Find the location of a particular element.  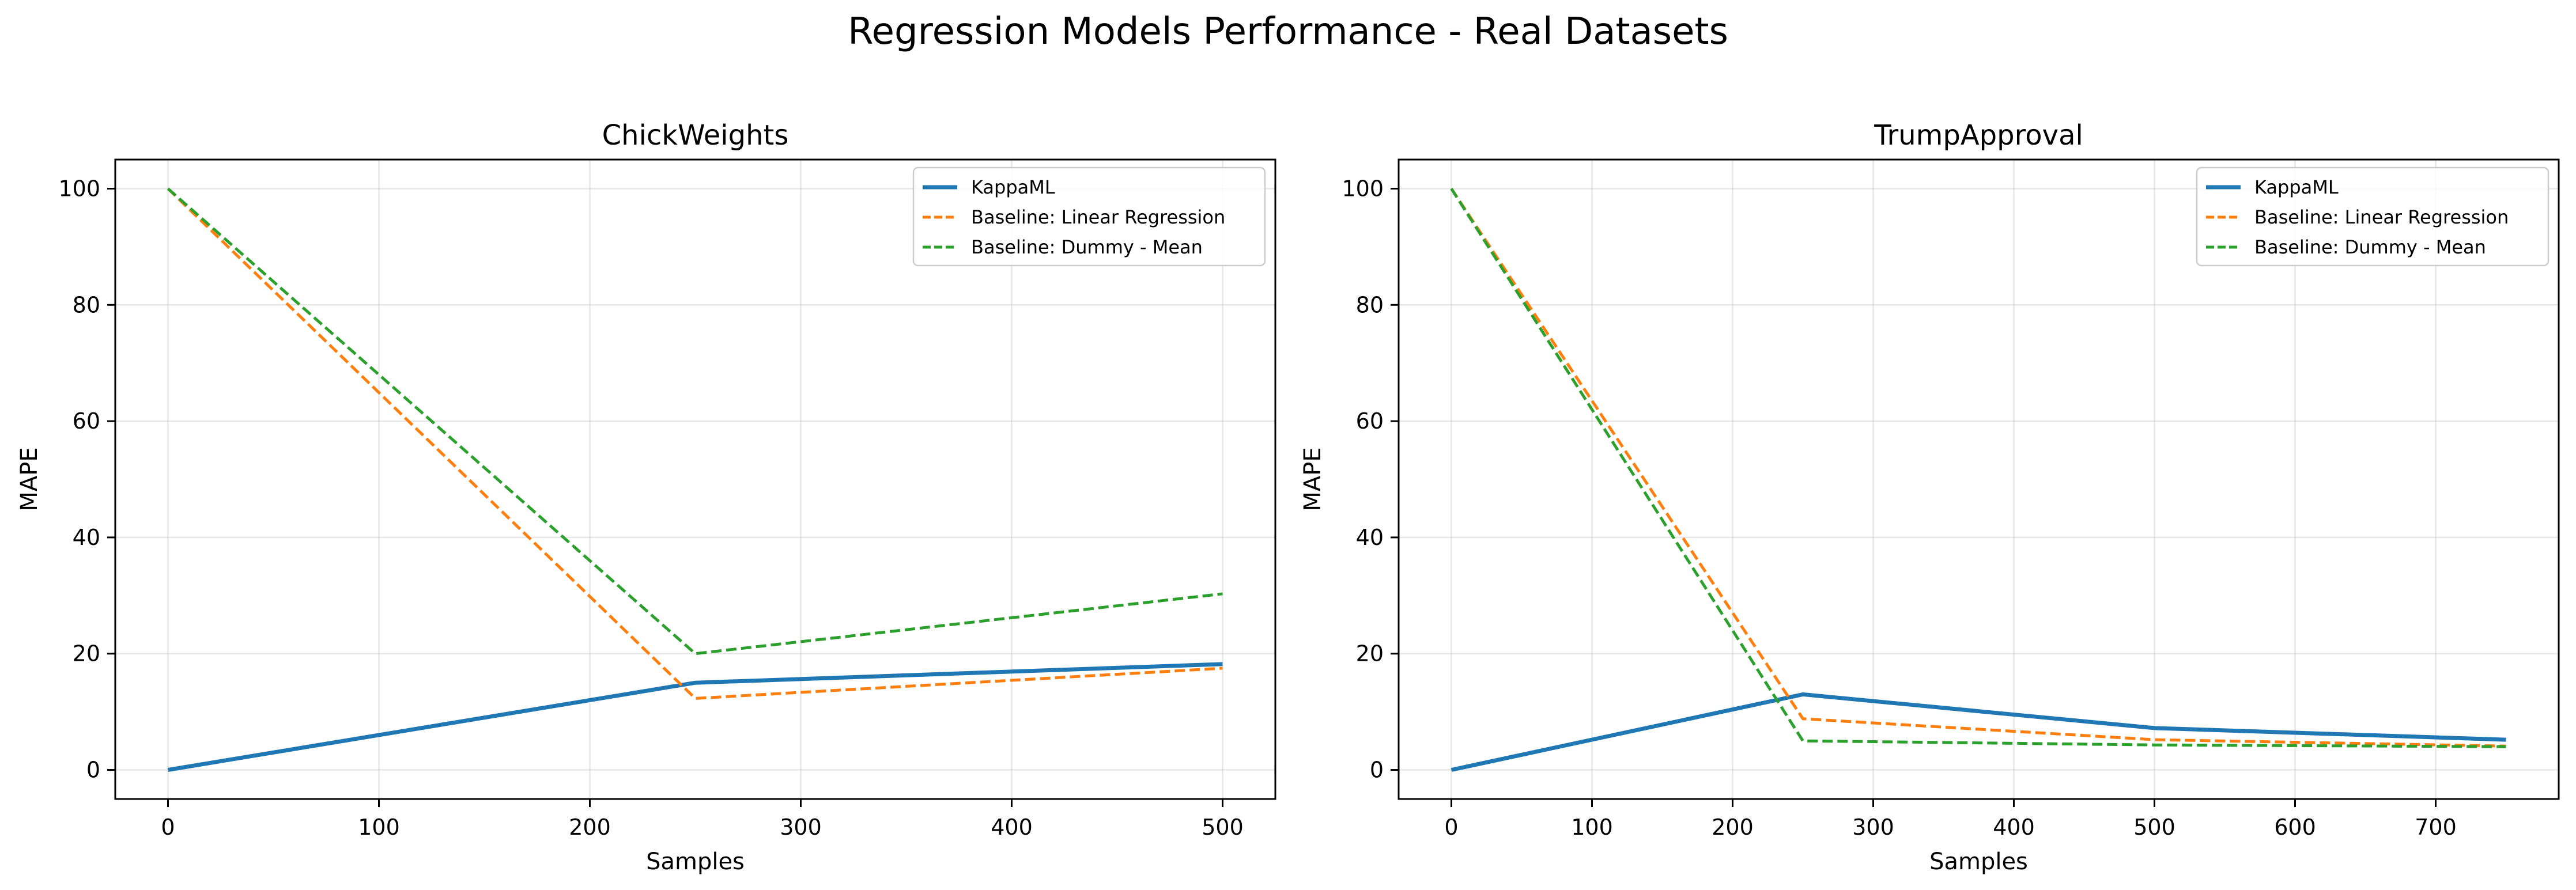

subplot-title: ChickWeights is located at coordinates (695, 135).